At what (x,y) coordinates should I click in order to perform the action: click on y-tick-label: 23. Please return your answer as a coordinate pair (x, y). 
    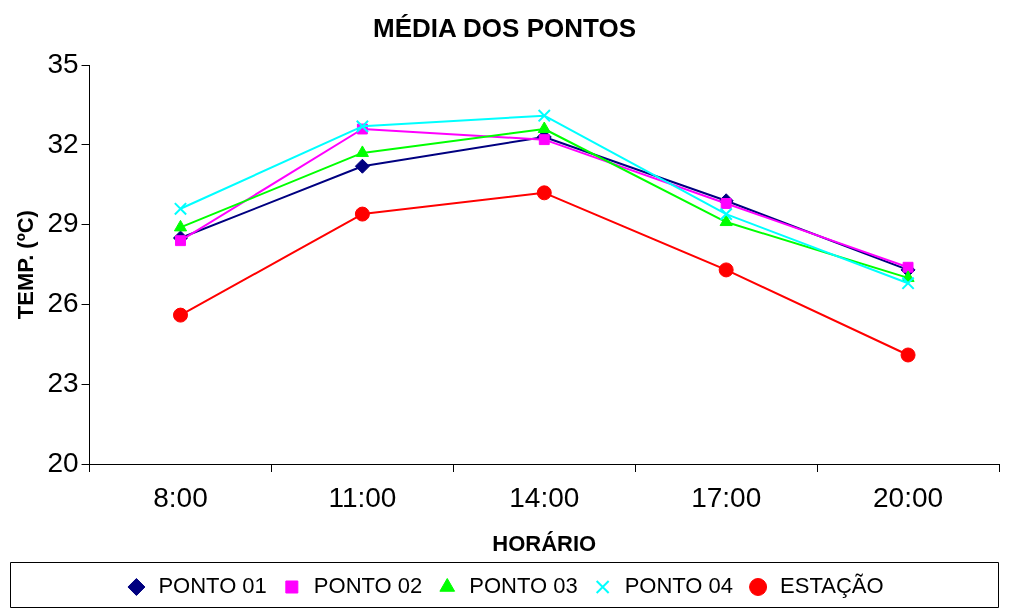
    Looking at the image, I should click on (63, 382).